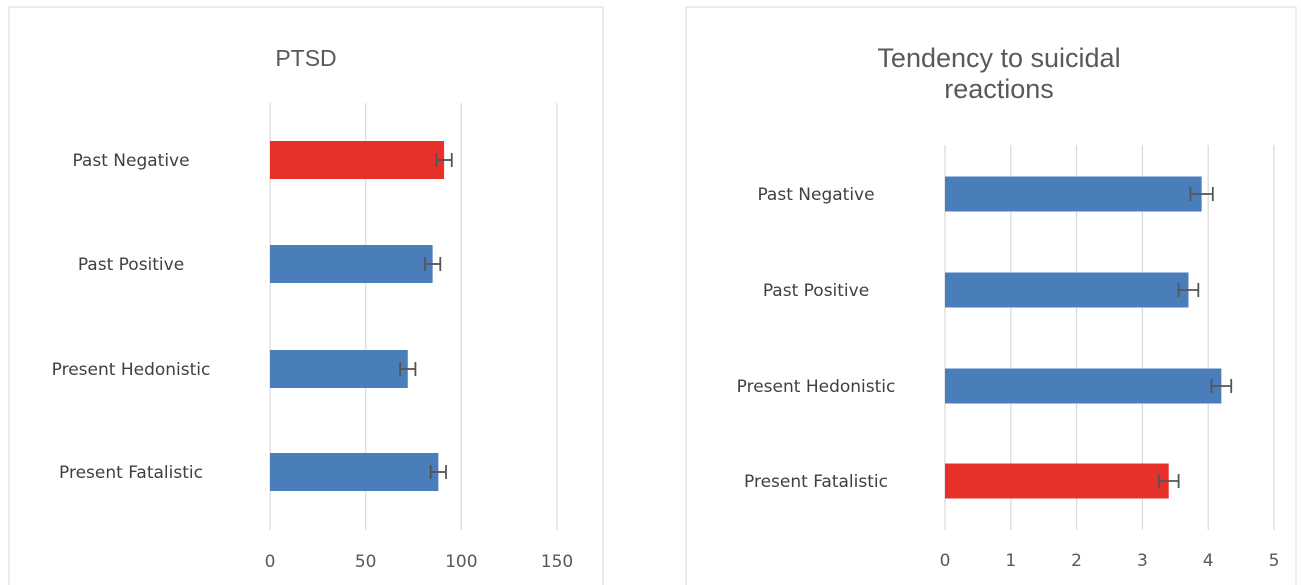  Describe the element at coordinates (815, 195) in the screenshot. I see `chart-suicidal-category-label: Past Negative` at that location.